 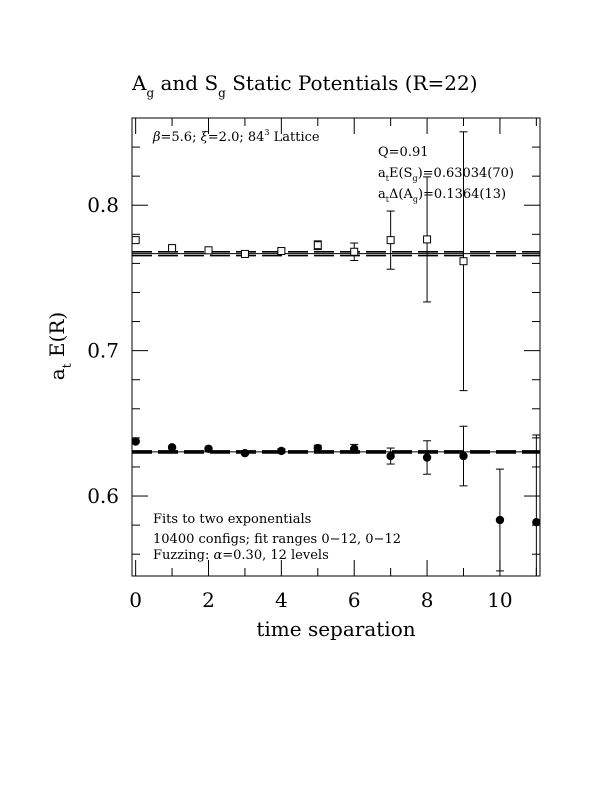 I want to click on y-axis-label: at E(R), so click(x=59, y=346).